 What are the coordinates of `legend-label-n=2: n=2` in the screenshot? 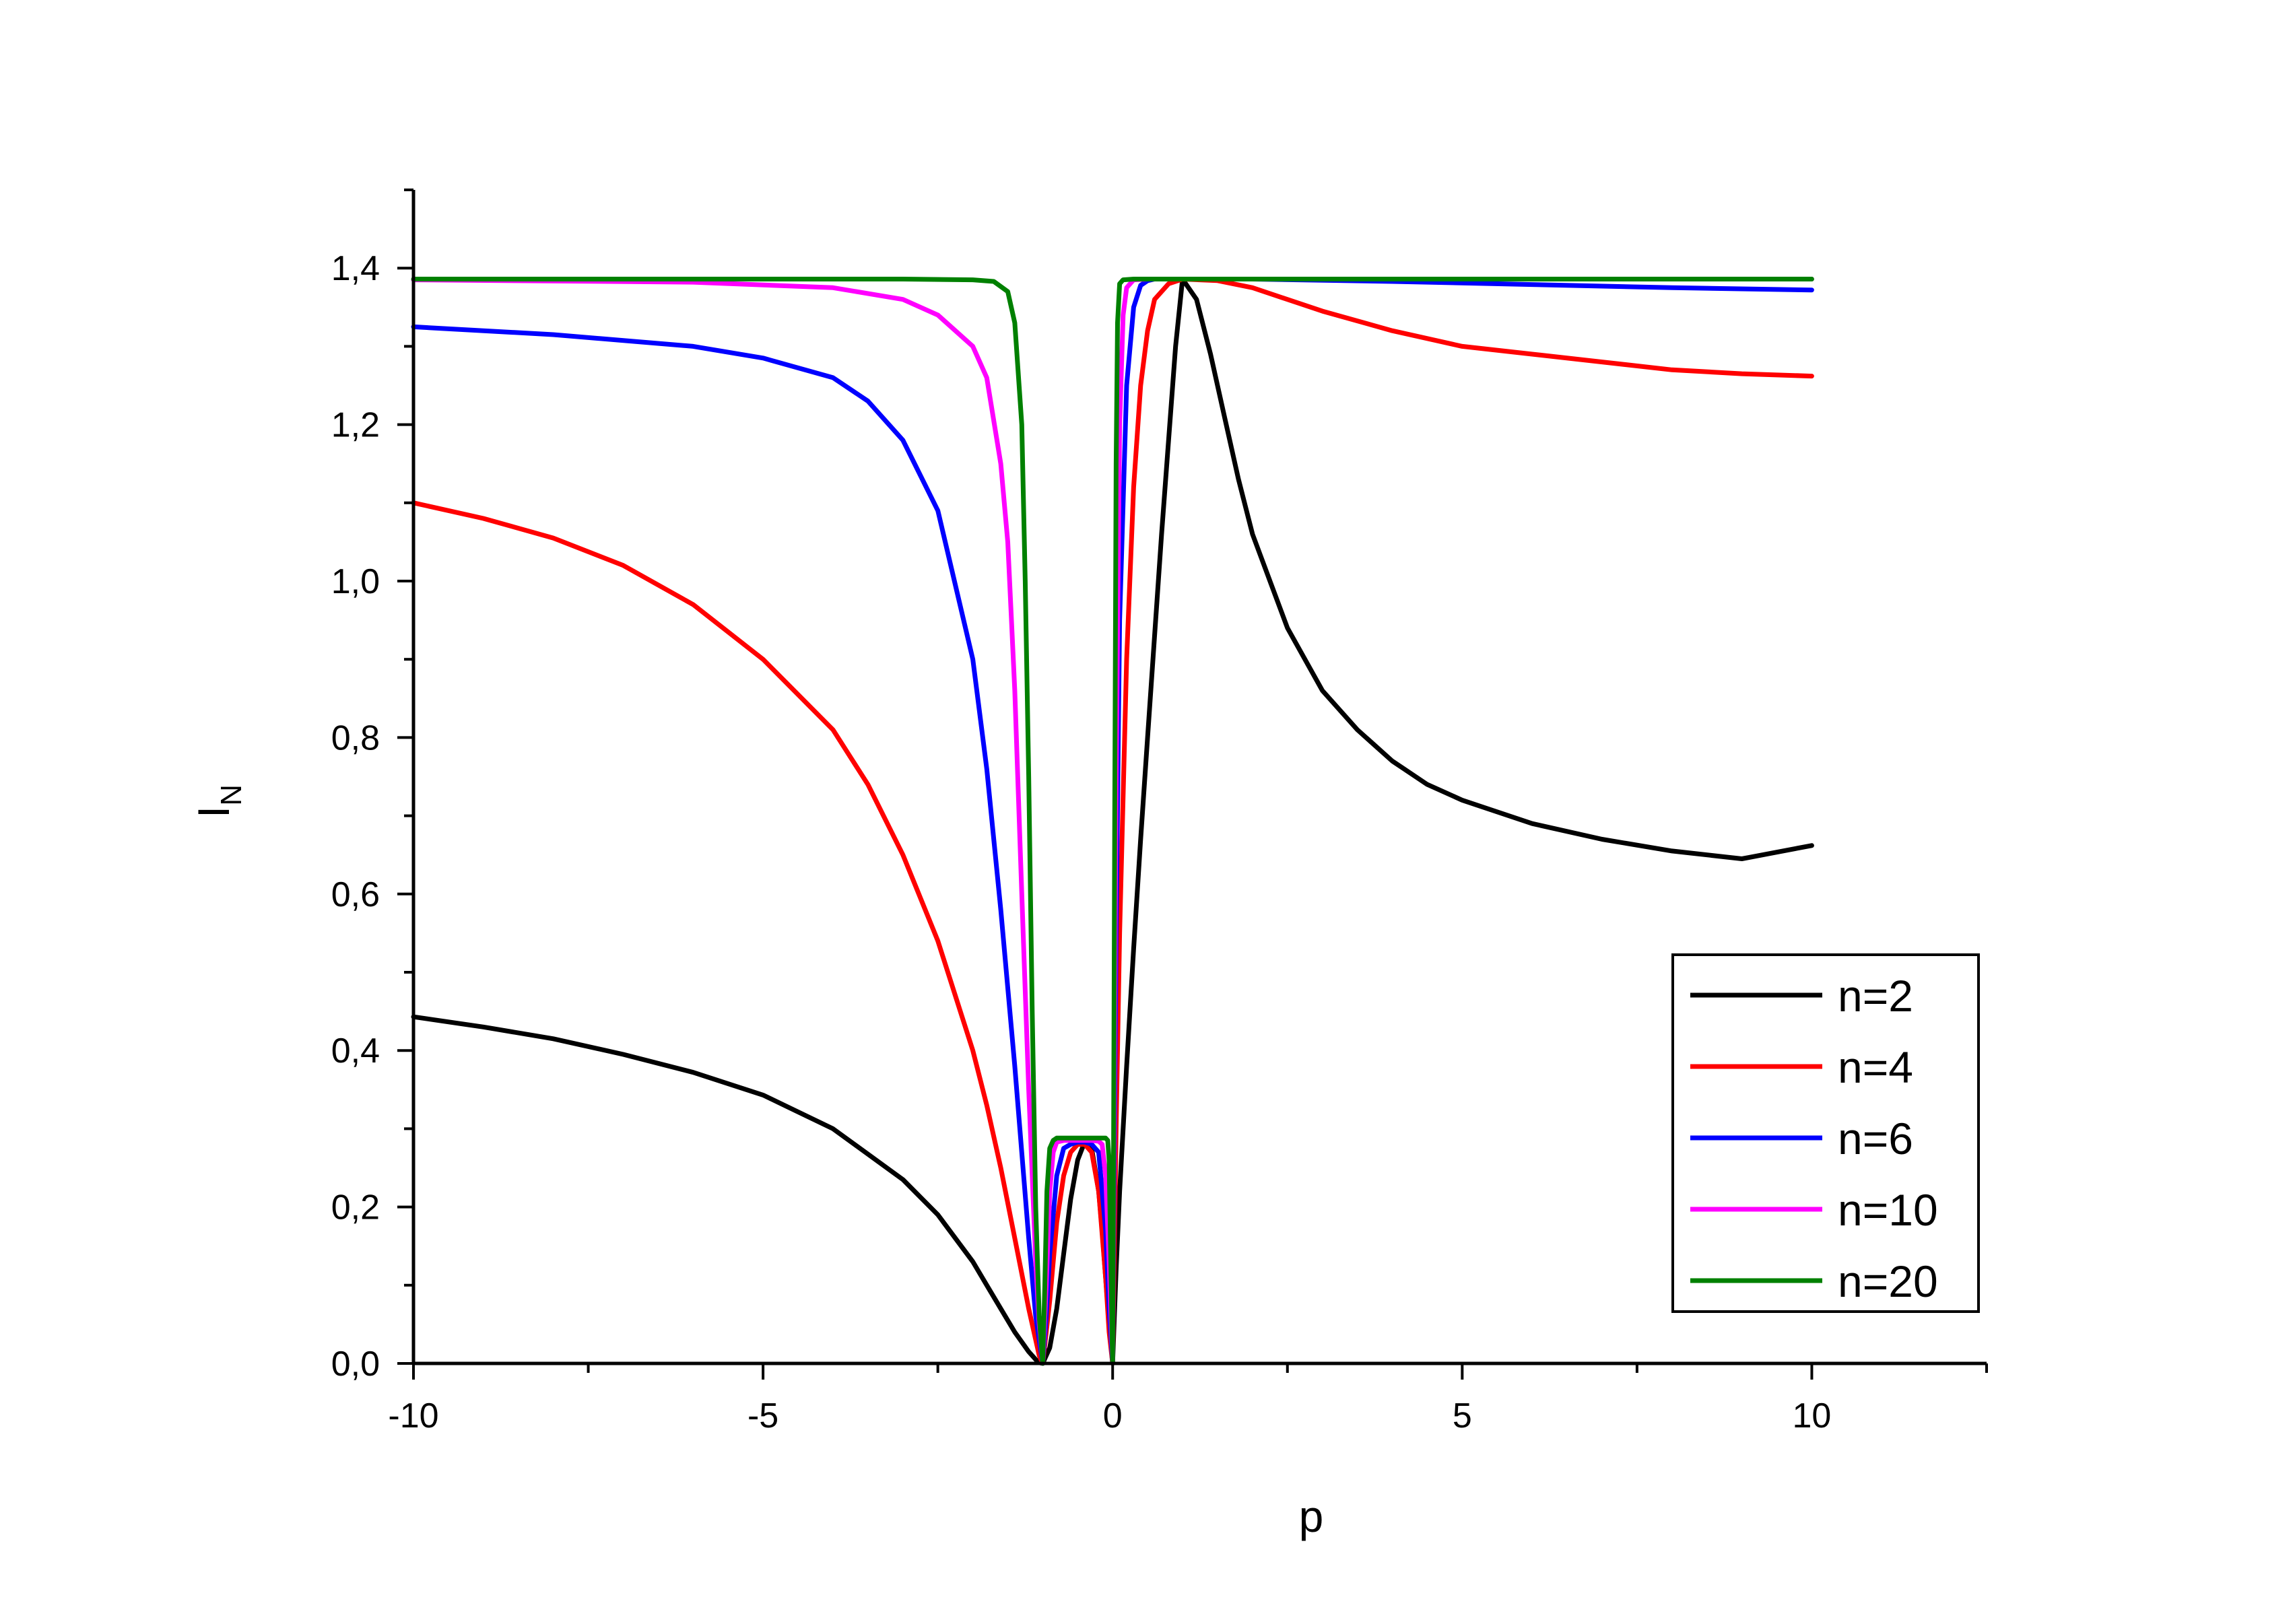 It's located at (1875, 996).